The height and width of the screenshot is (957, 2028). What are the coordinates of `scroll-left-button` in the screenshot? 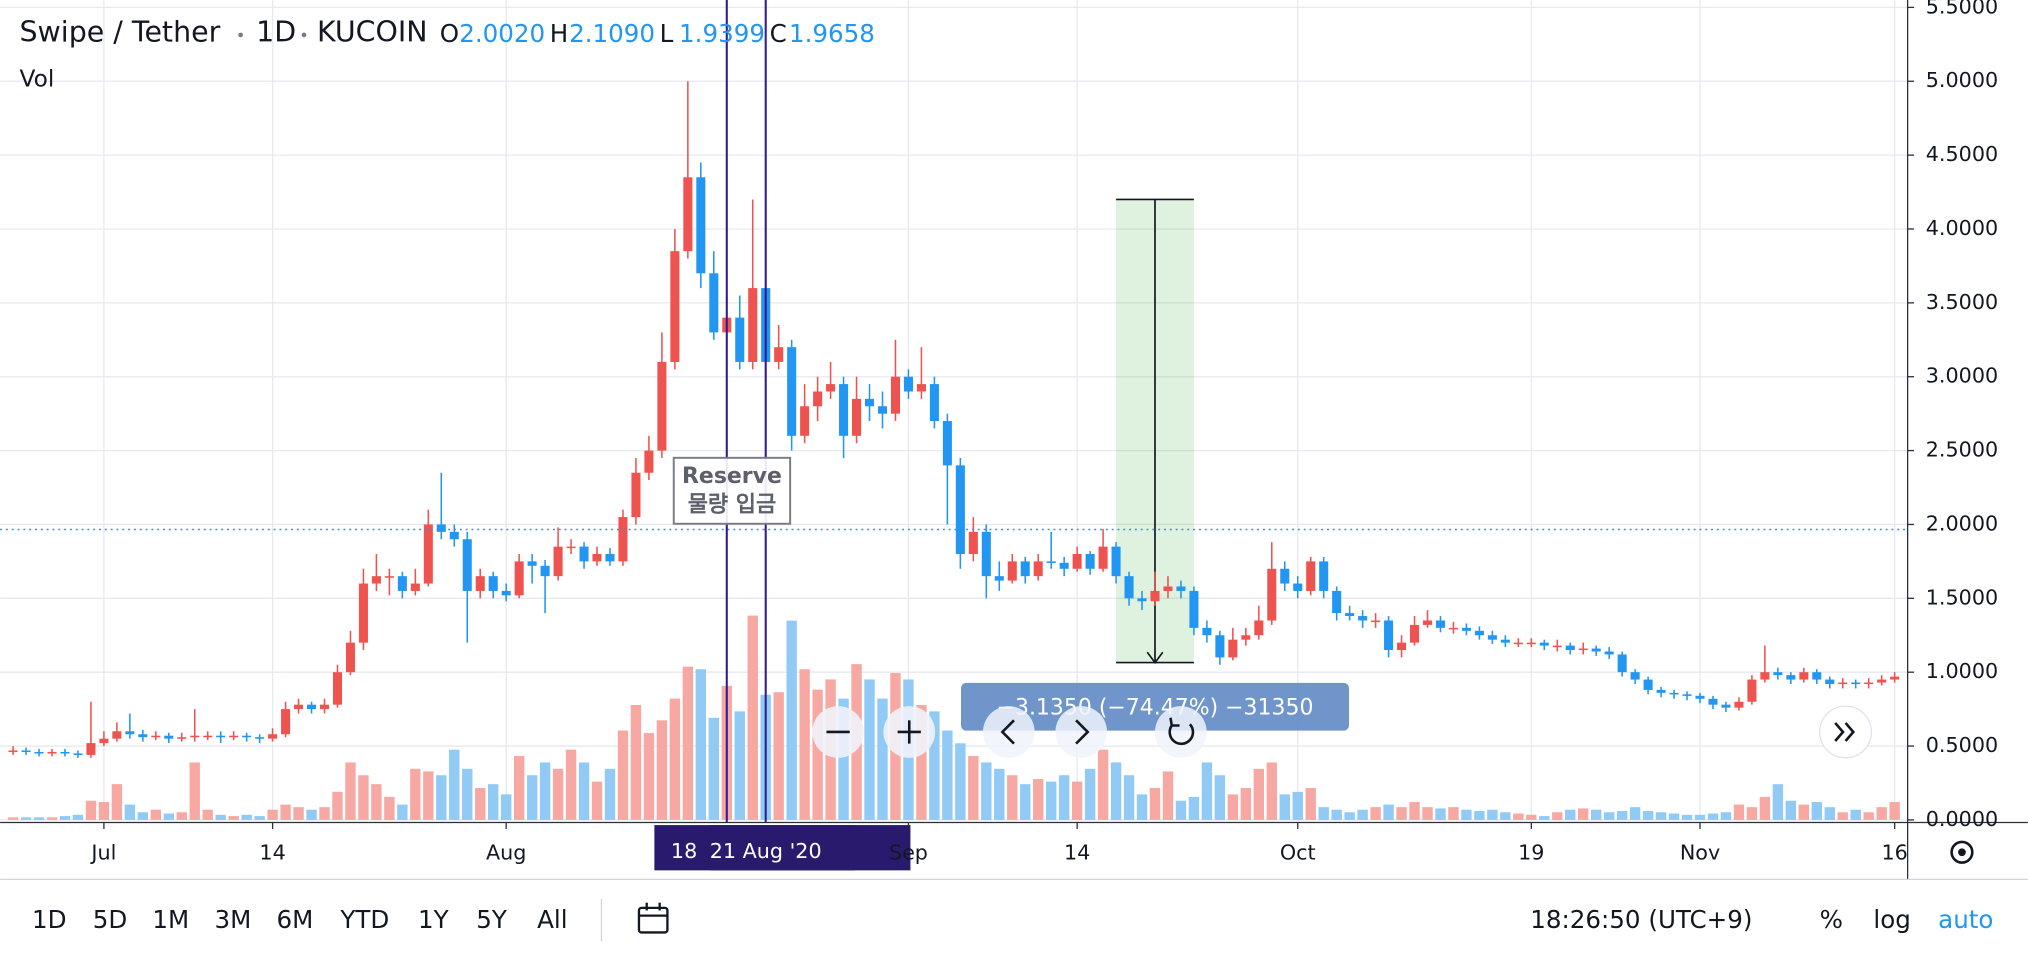 It's located at (1008, 732).